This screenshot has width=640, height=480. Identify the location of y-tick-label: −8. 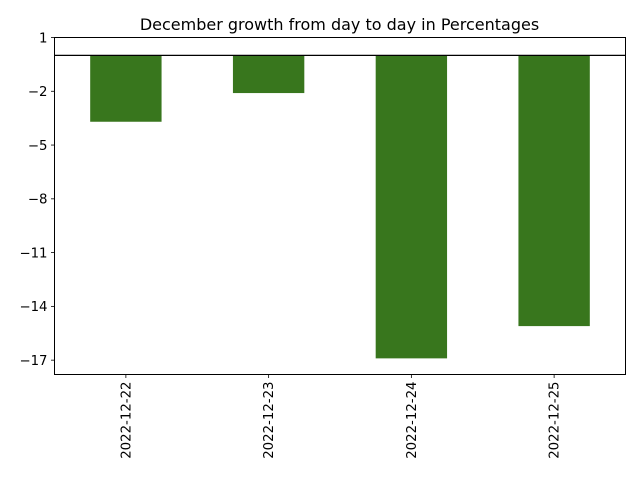
(38, 200).